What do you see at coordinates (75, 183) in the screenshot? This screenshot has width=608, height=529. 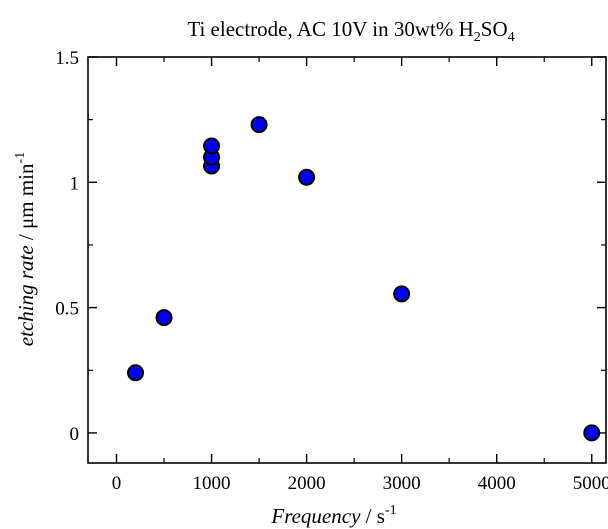 I see `y-tick-label: 1` at bounding box center [75, 183].